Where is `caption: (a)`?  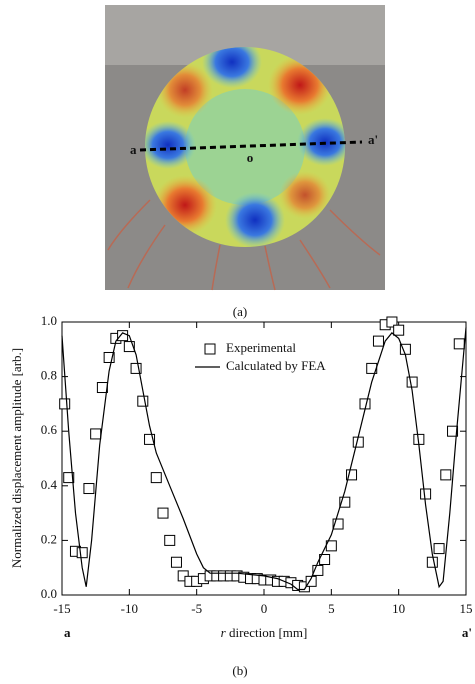 caption: (a) is located at coordinates (240, 311).